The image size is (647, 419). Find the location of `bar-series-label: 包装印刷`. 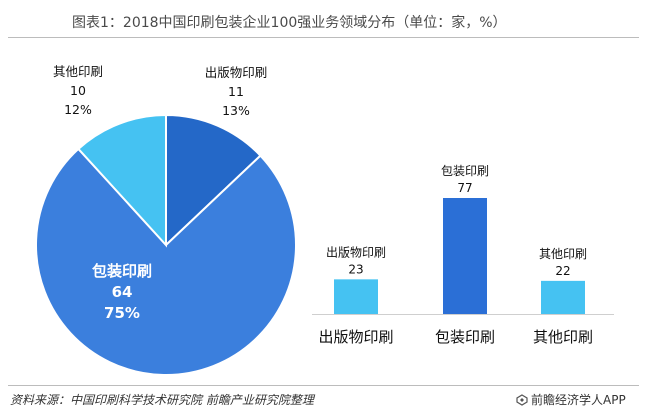

bar-series-label: 包装印刷 is located at coordinates (465, 171).